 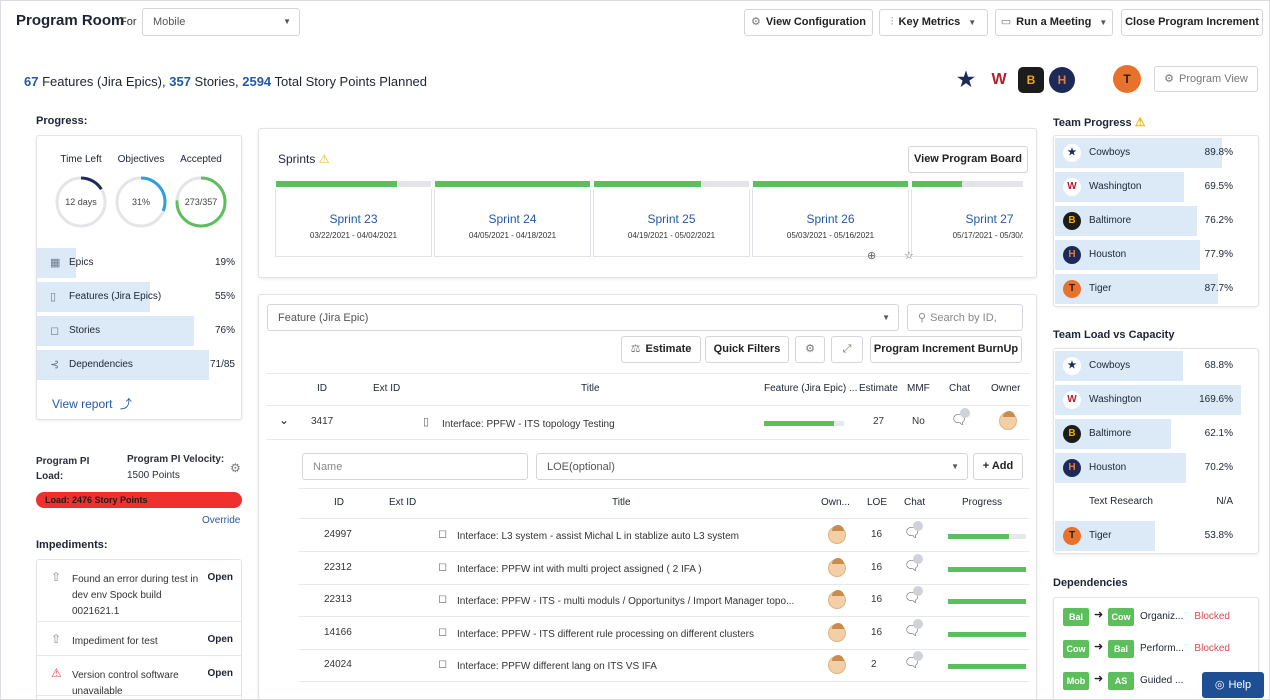 I want to click on velocity-settings-gear-icon: ⚙, so click(x=235, y=468).